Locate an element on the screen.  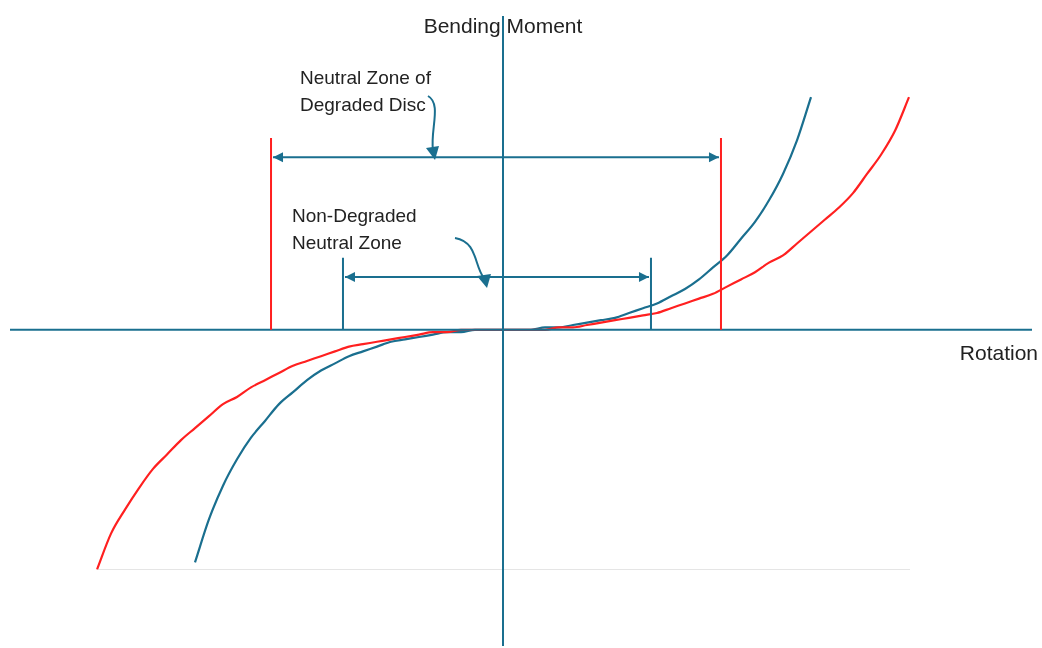
y-axis-title: Bending Moment is located at coordinates (503, 25).